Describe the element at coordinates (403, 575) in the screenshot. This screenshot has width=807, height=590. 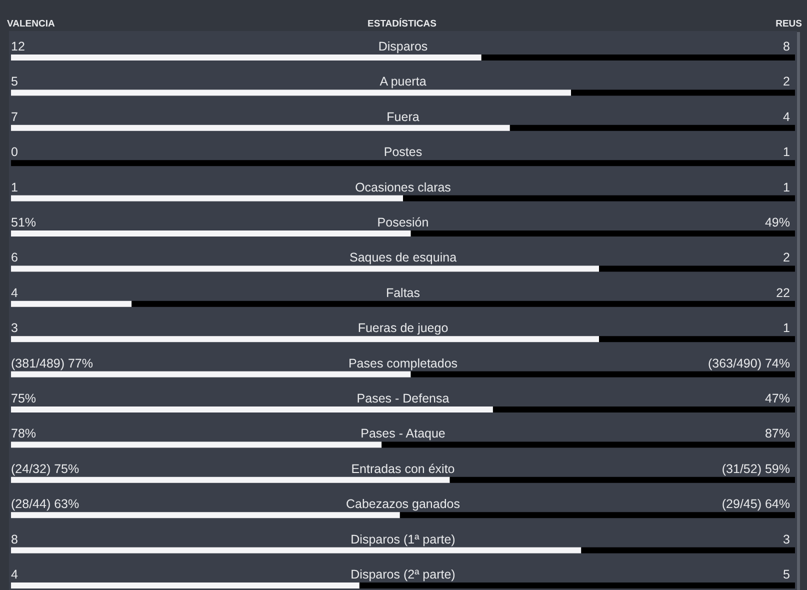
I see `y-tick-label: Disparos (2ª parte)` at that location.